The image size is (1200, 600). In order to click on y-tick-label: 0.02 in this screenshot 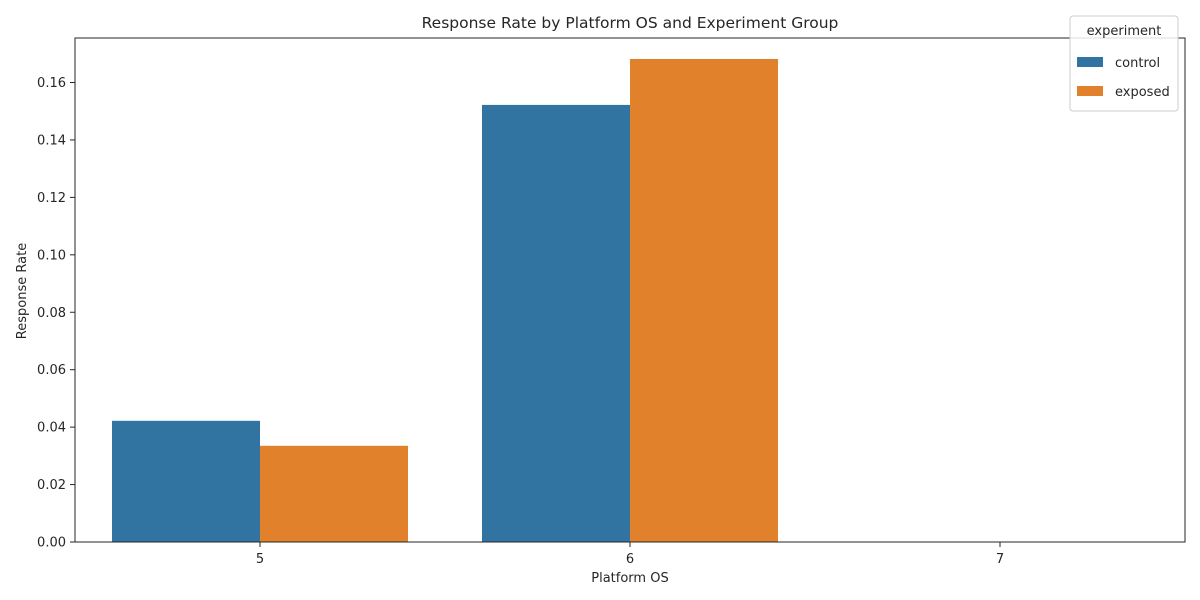, I will do `click(51, 485)`.